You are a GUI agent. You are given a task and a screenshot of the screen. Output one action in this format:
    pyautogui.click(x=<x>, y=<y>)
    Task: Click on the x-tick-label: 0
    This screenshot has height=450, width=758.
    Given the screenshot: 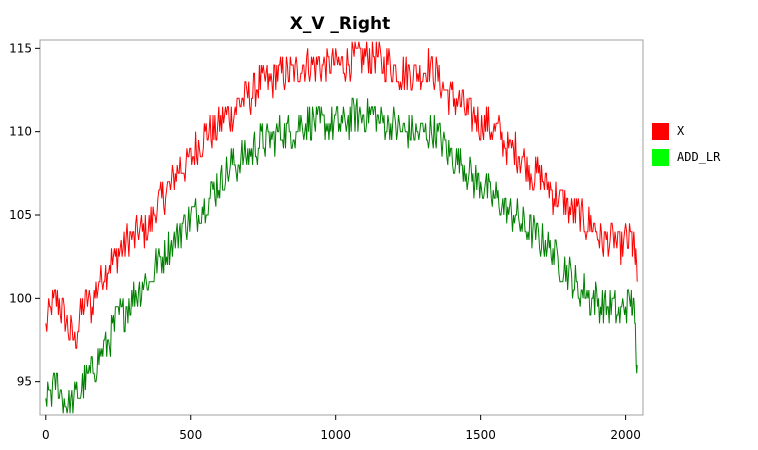 What is the action you would take?
    pyautogui.click(x=46, y=435)
    